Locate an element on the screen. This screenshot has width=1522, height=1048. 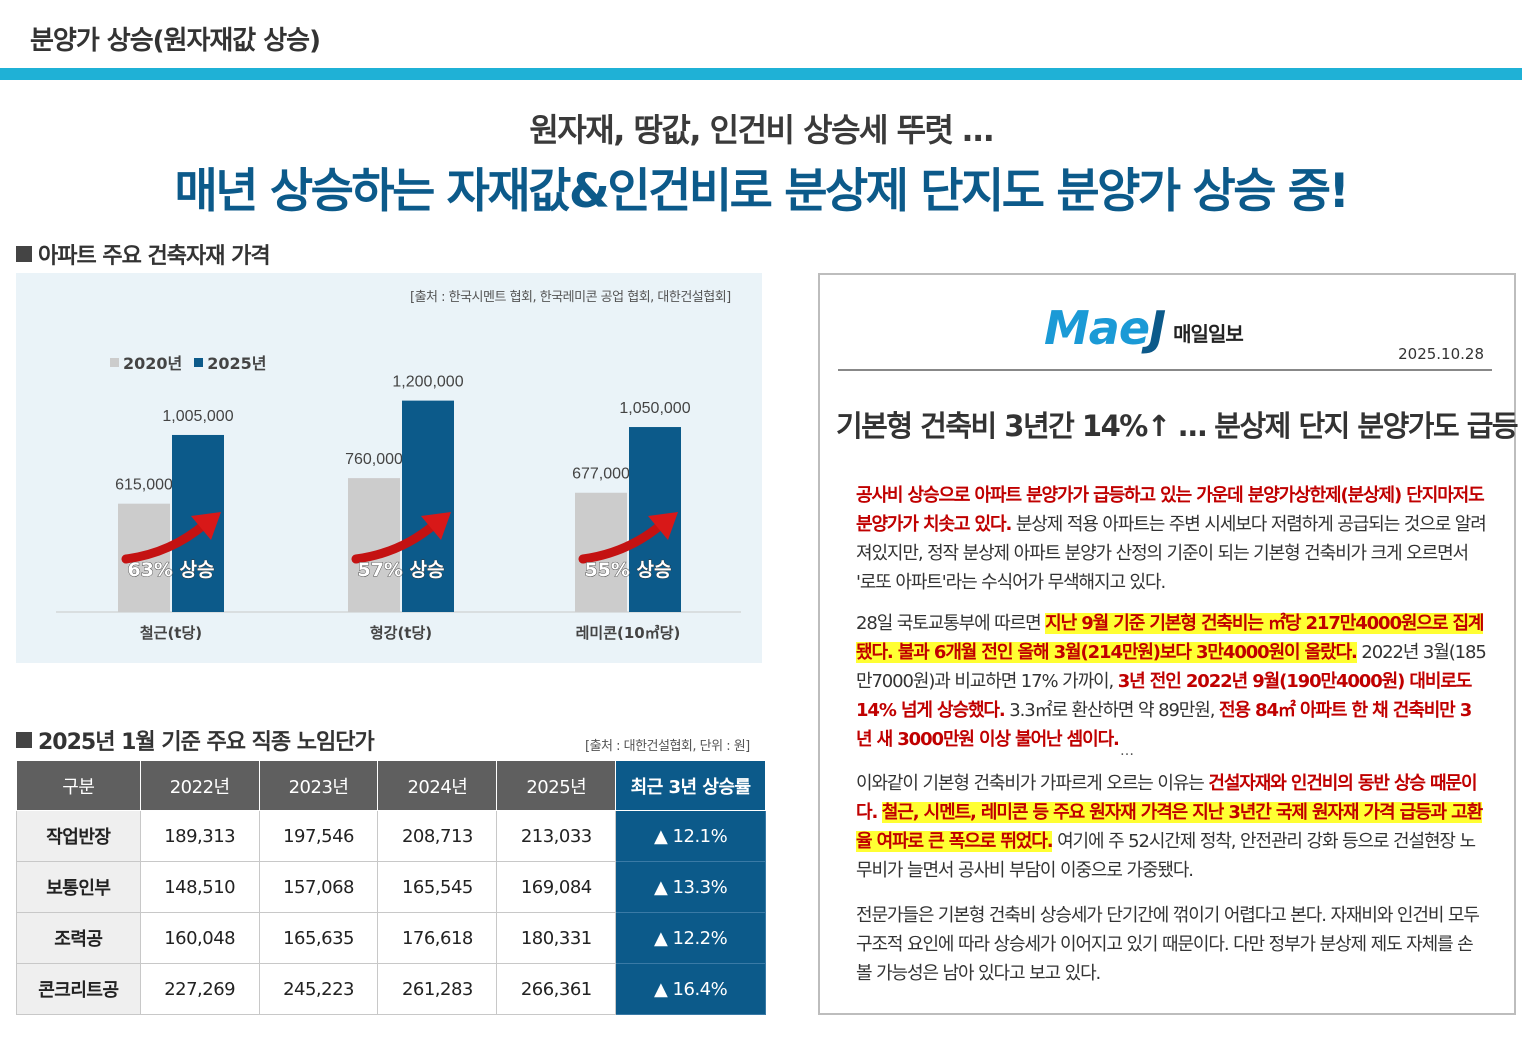
bar-value-label: 1,005,000 is located at coordinates (197, 416).